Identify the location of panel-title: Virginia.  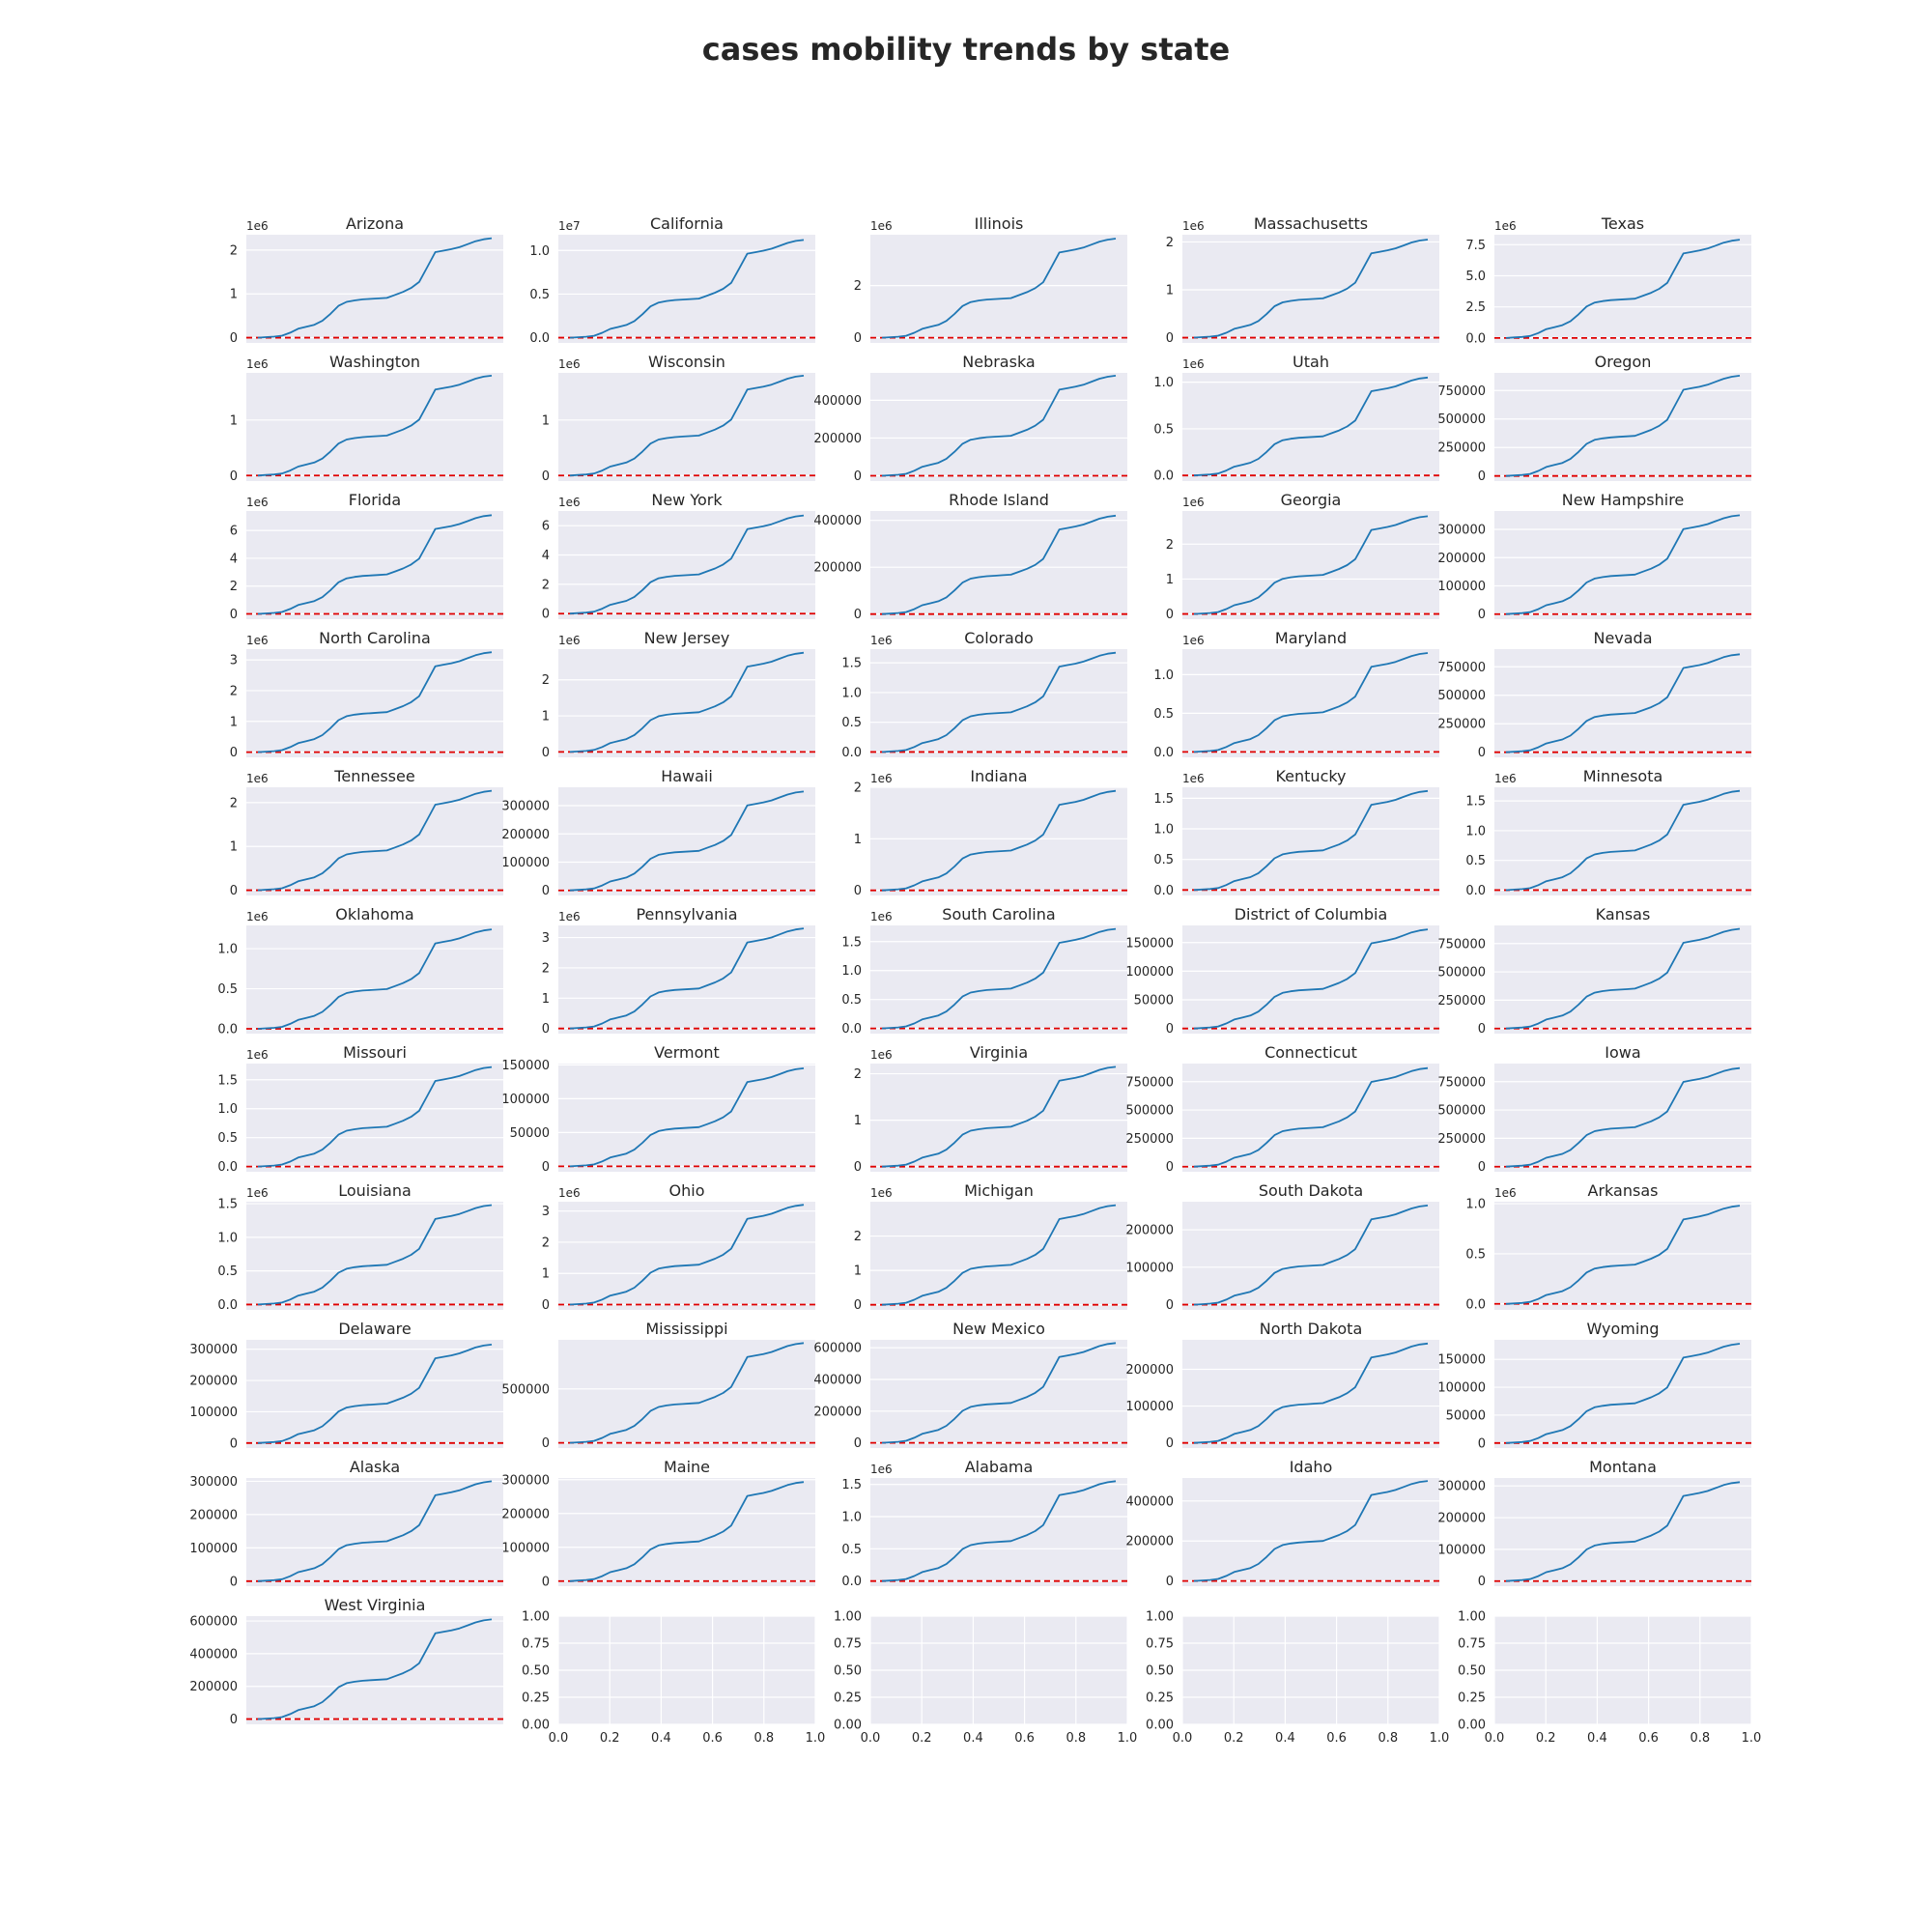
(999, 1052).